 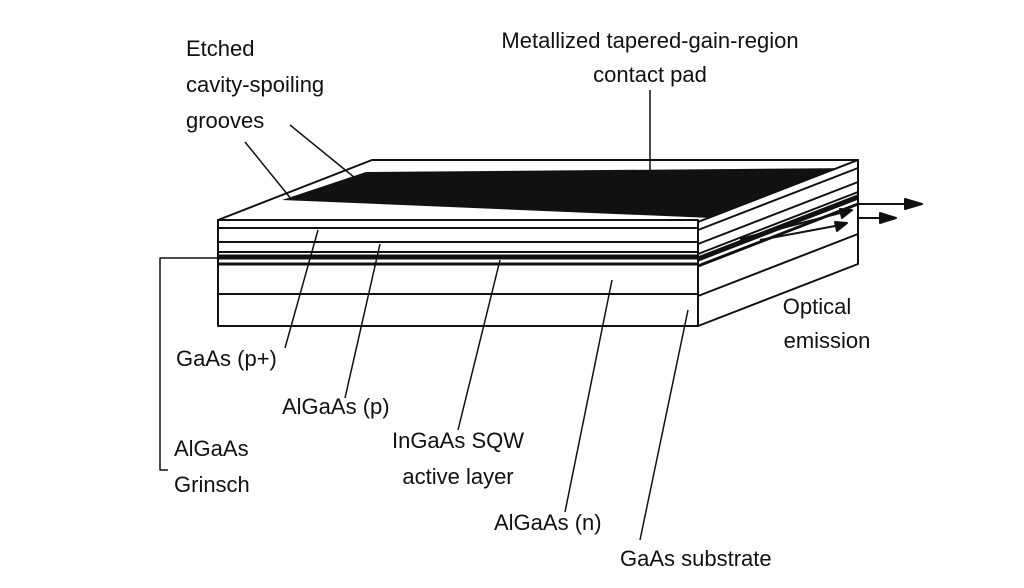 I want to click on label-algaas-grinsch-line2: Grinsch, so click(x=212, y=484).